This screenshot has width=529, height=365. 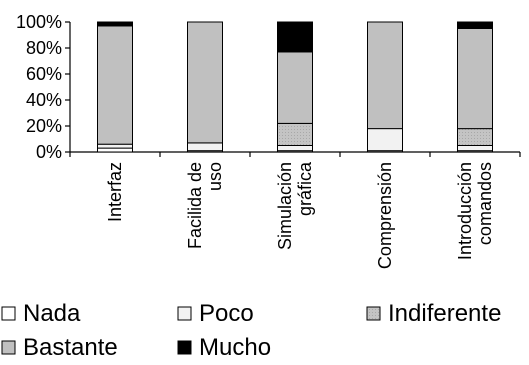 What do you see at coordinates (295, 154) in the screenshot?
I see `x-axis` at bounding box center [295, 154].